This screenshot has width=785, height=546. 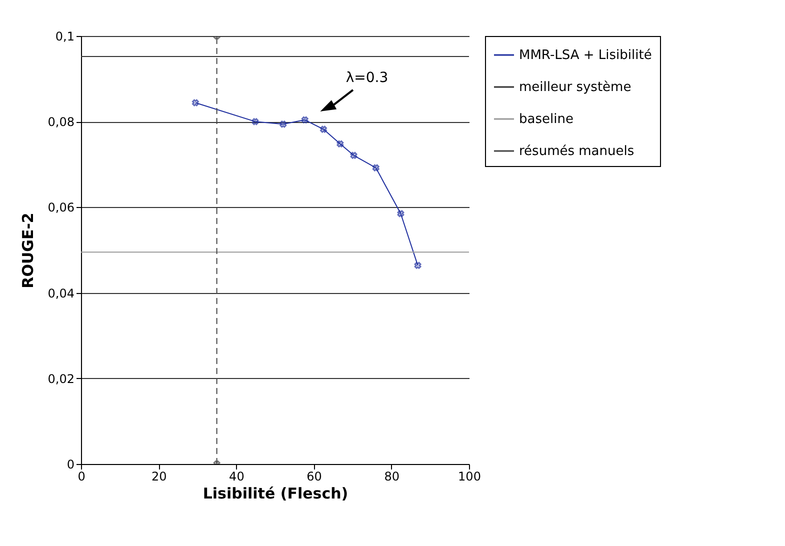 What do you see at coordinates (469, 477) in the screenshot?
I see `x-tick-label: 100` at bounding box center [469, 477].